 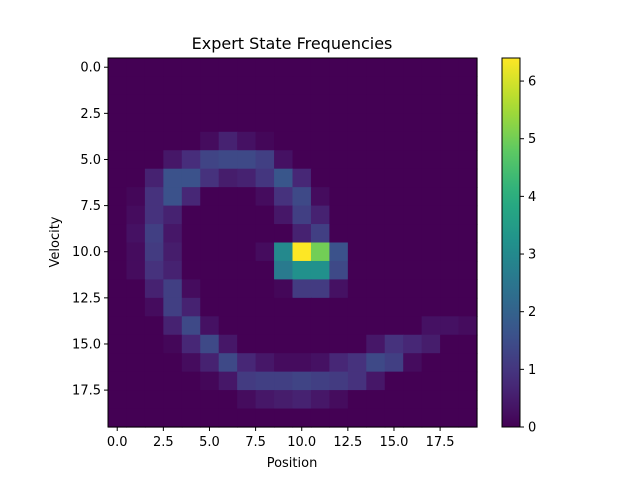 What do you see at coordinates (86, 391) in the screenshot?
I see `y-tick-label: 17.5` at bounding box center [86, 391].